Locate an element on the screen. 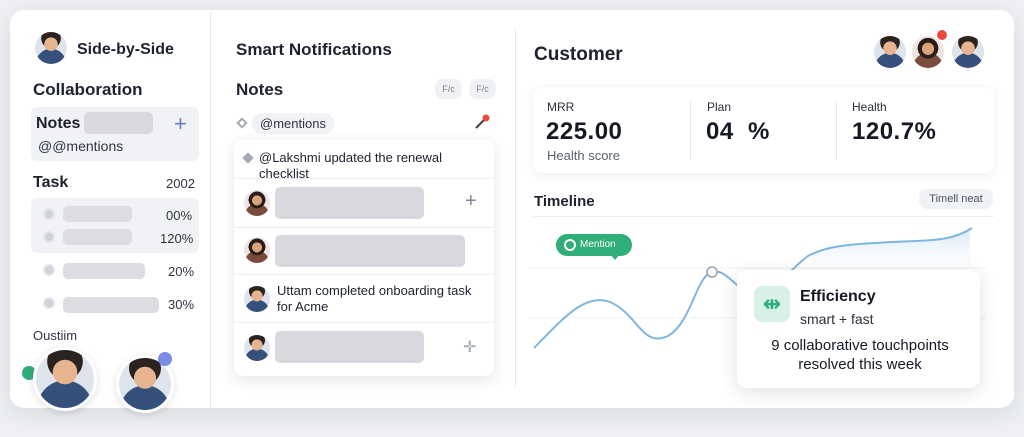  add-icon: + is located at coordinates (471, 201).